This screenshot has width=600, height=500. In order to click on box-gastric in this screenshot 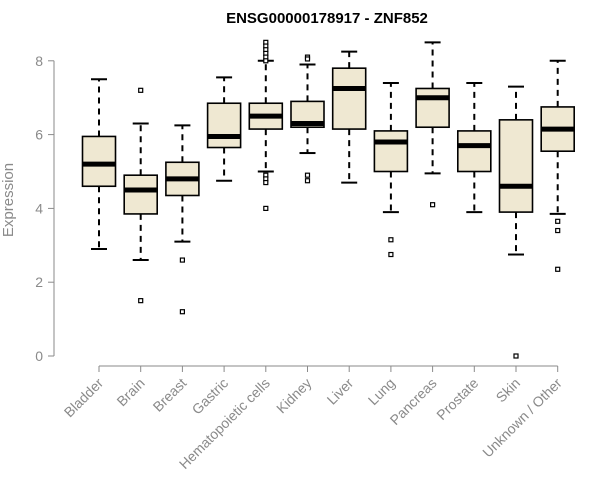, I will do `click(224, 129)`.